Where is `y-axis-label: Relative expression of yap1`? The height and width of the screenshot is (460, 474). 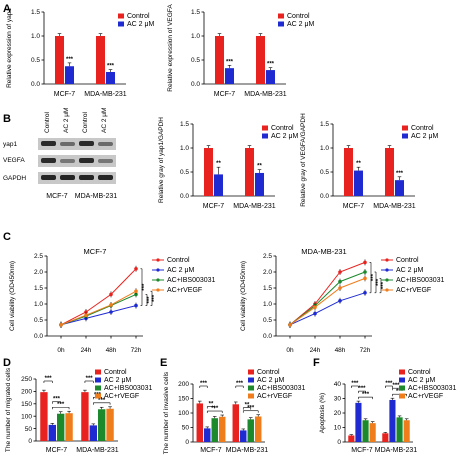
y-axis-label: Relative expression of yap1 is located at coordinates (9, 48).